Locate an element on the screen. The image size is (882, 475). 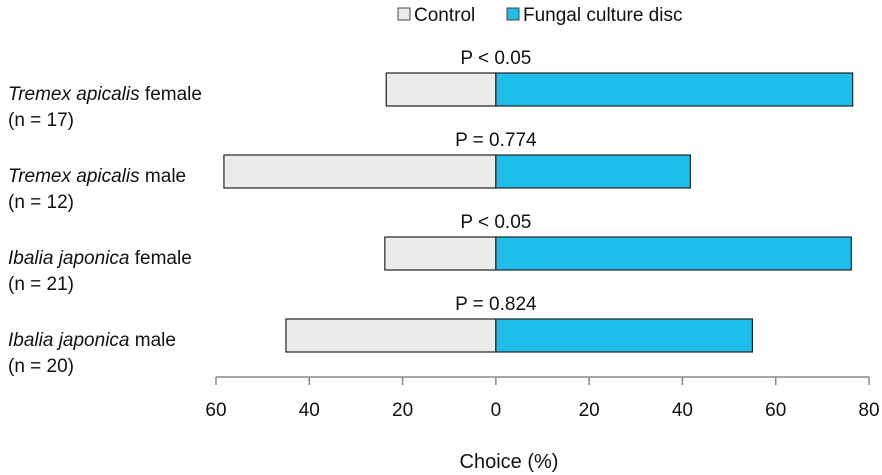
category-label: Tremex apicalis male is located at coordinates (97, 176).